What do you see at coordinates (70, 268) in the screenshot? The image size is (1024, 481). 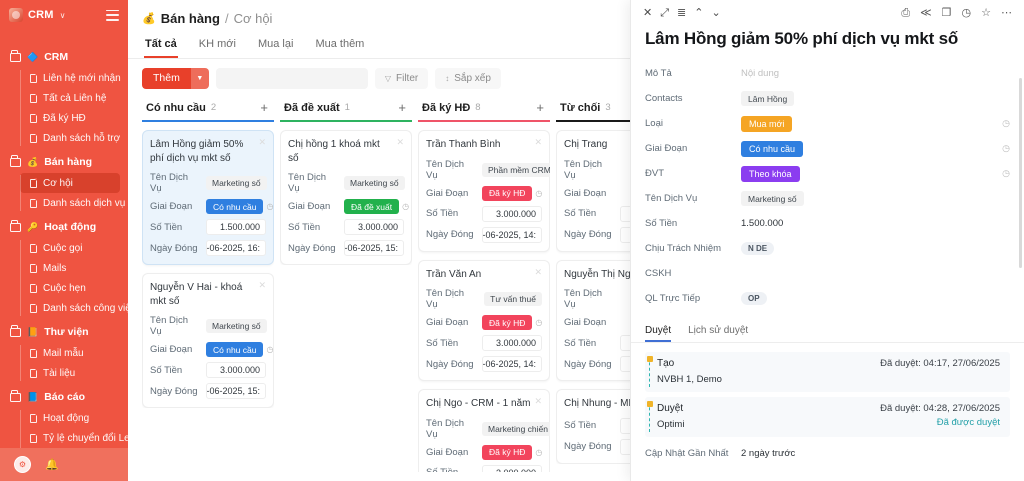 I see `sidebar-item-mails: Mails` at bounding box center [70, 268].